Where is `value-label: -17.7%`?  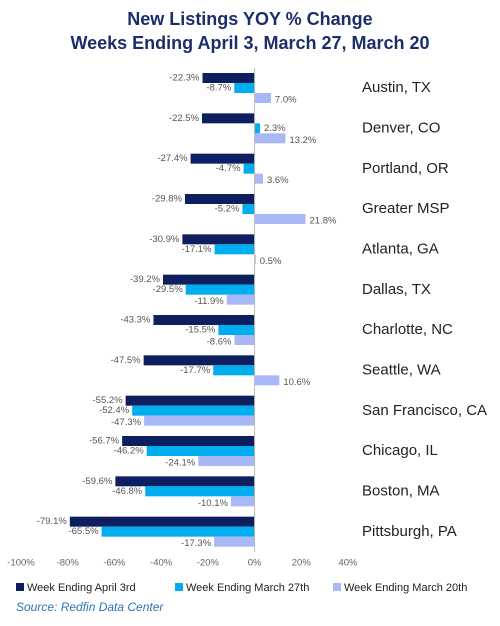 value-label: -17.7% is located at coordinates (195, 370).